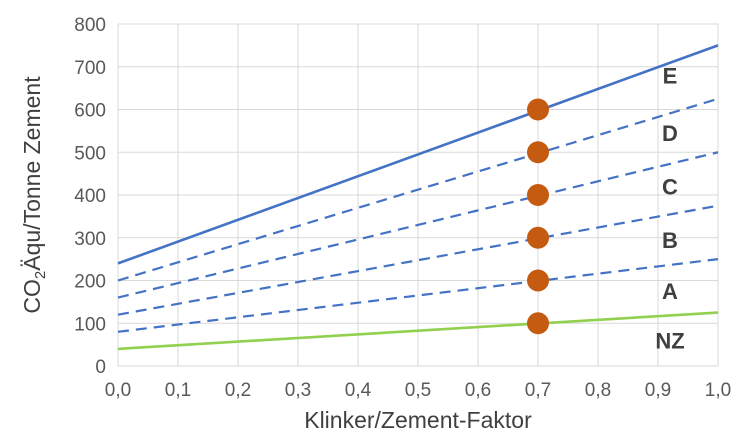 The width and height of the screenshot is (737, 439). What do you see at coordinates (538, 390) in the screenshot?
I see `x-tick-label: 0,7` at bounding box center [538, 390].